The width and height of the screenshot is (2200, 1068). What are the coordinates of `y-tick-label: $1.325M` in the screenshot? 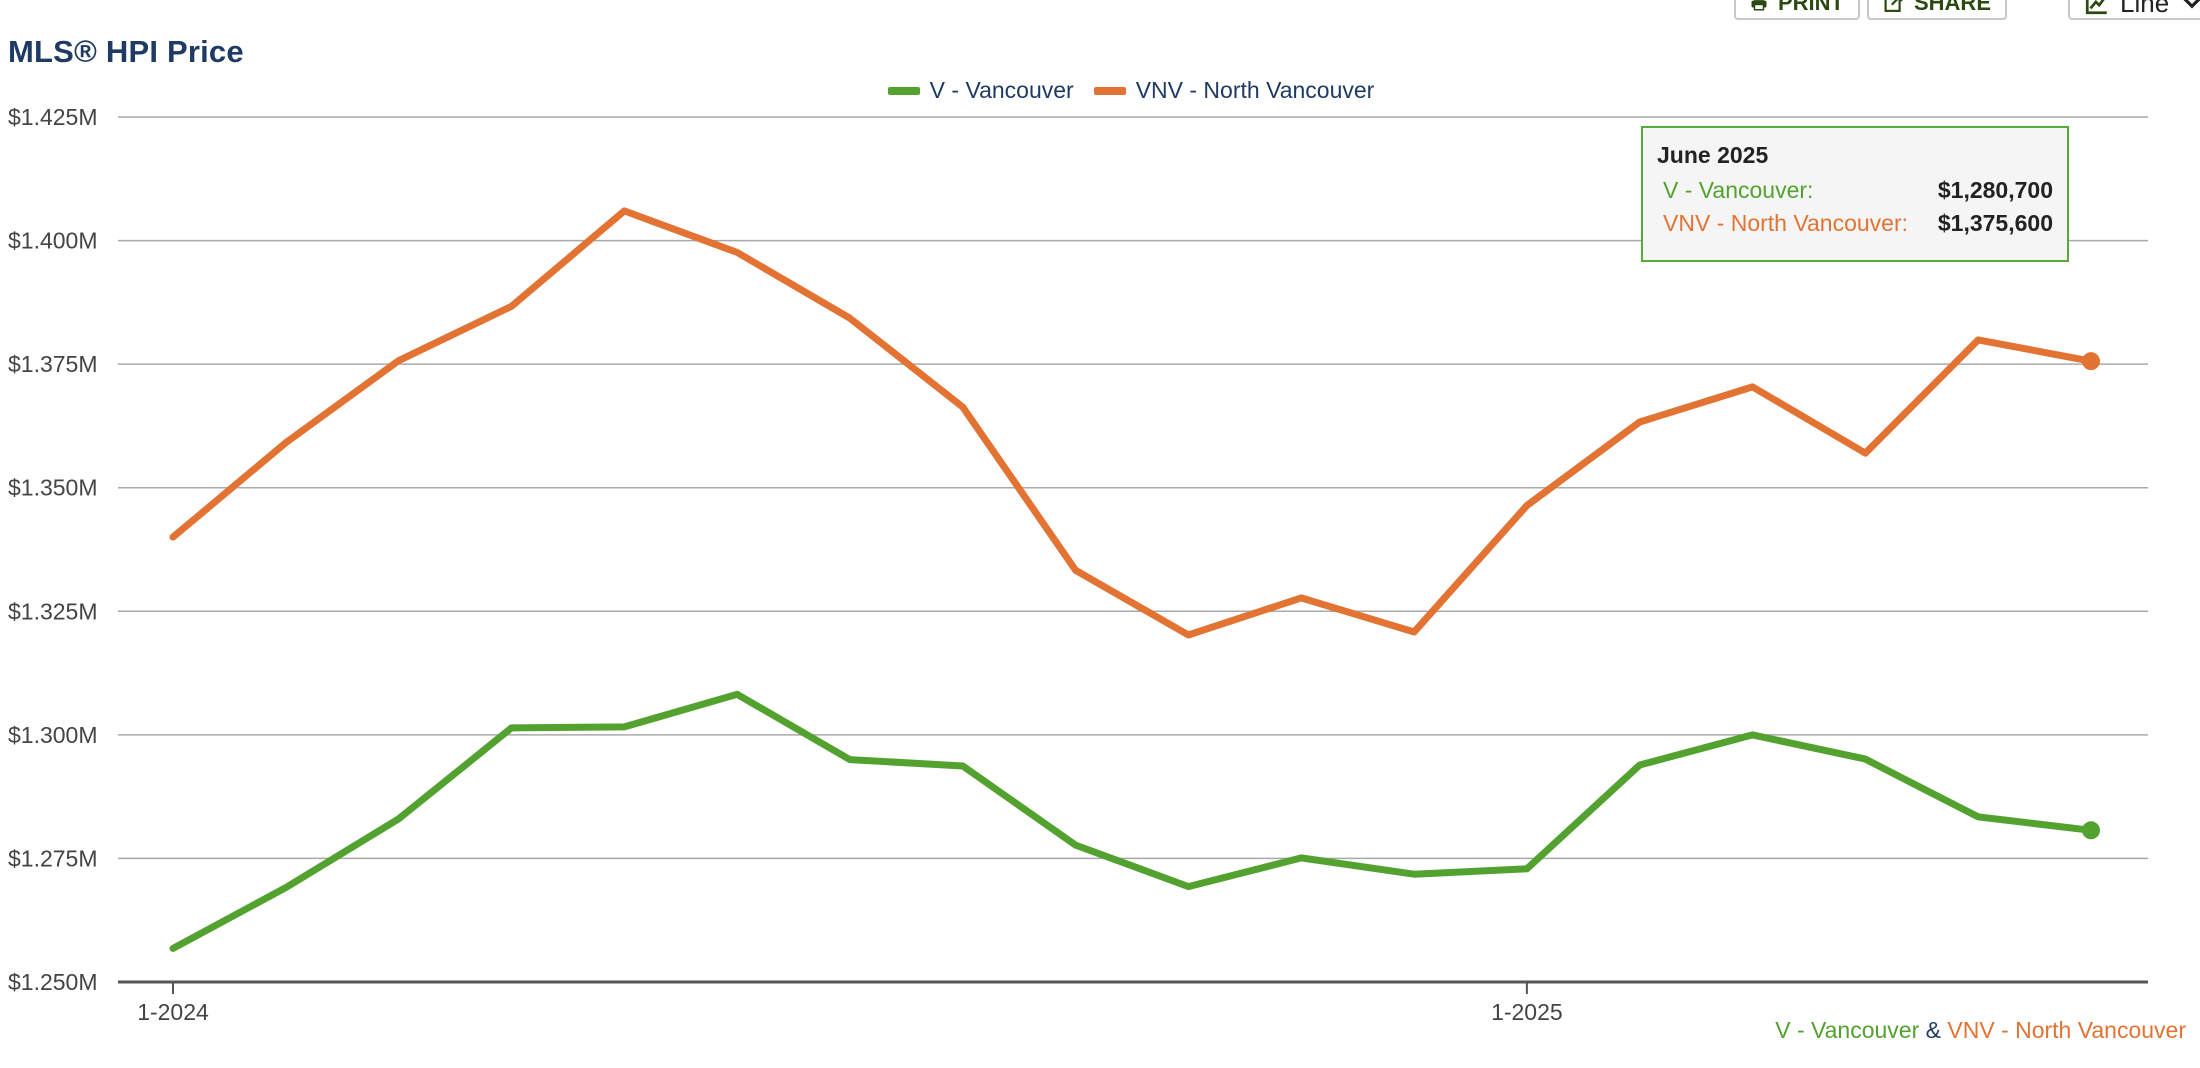 It's located at (53, 611).